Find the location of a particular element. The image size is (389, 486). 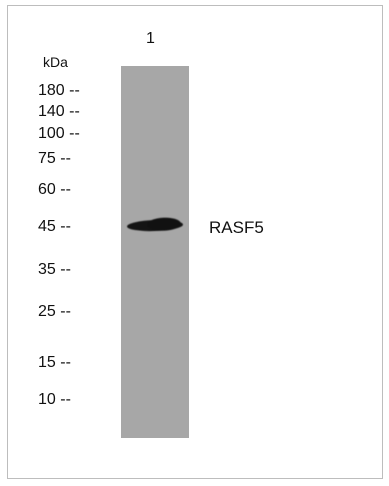

marker-label-35: 35 -- is located at coordinates (54, 269).